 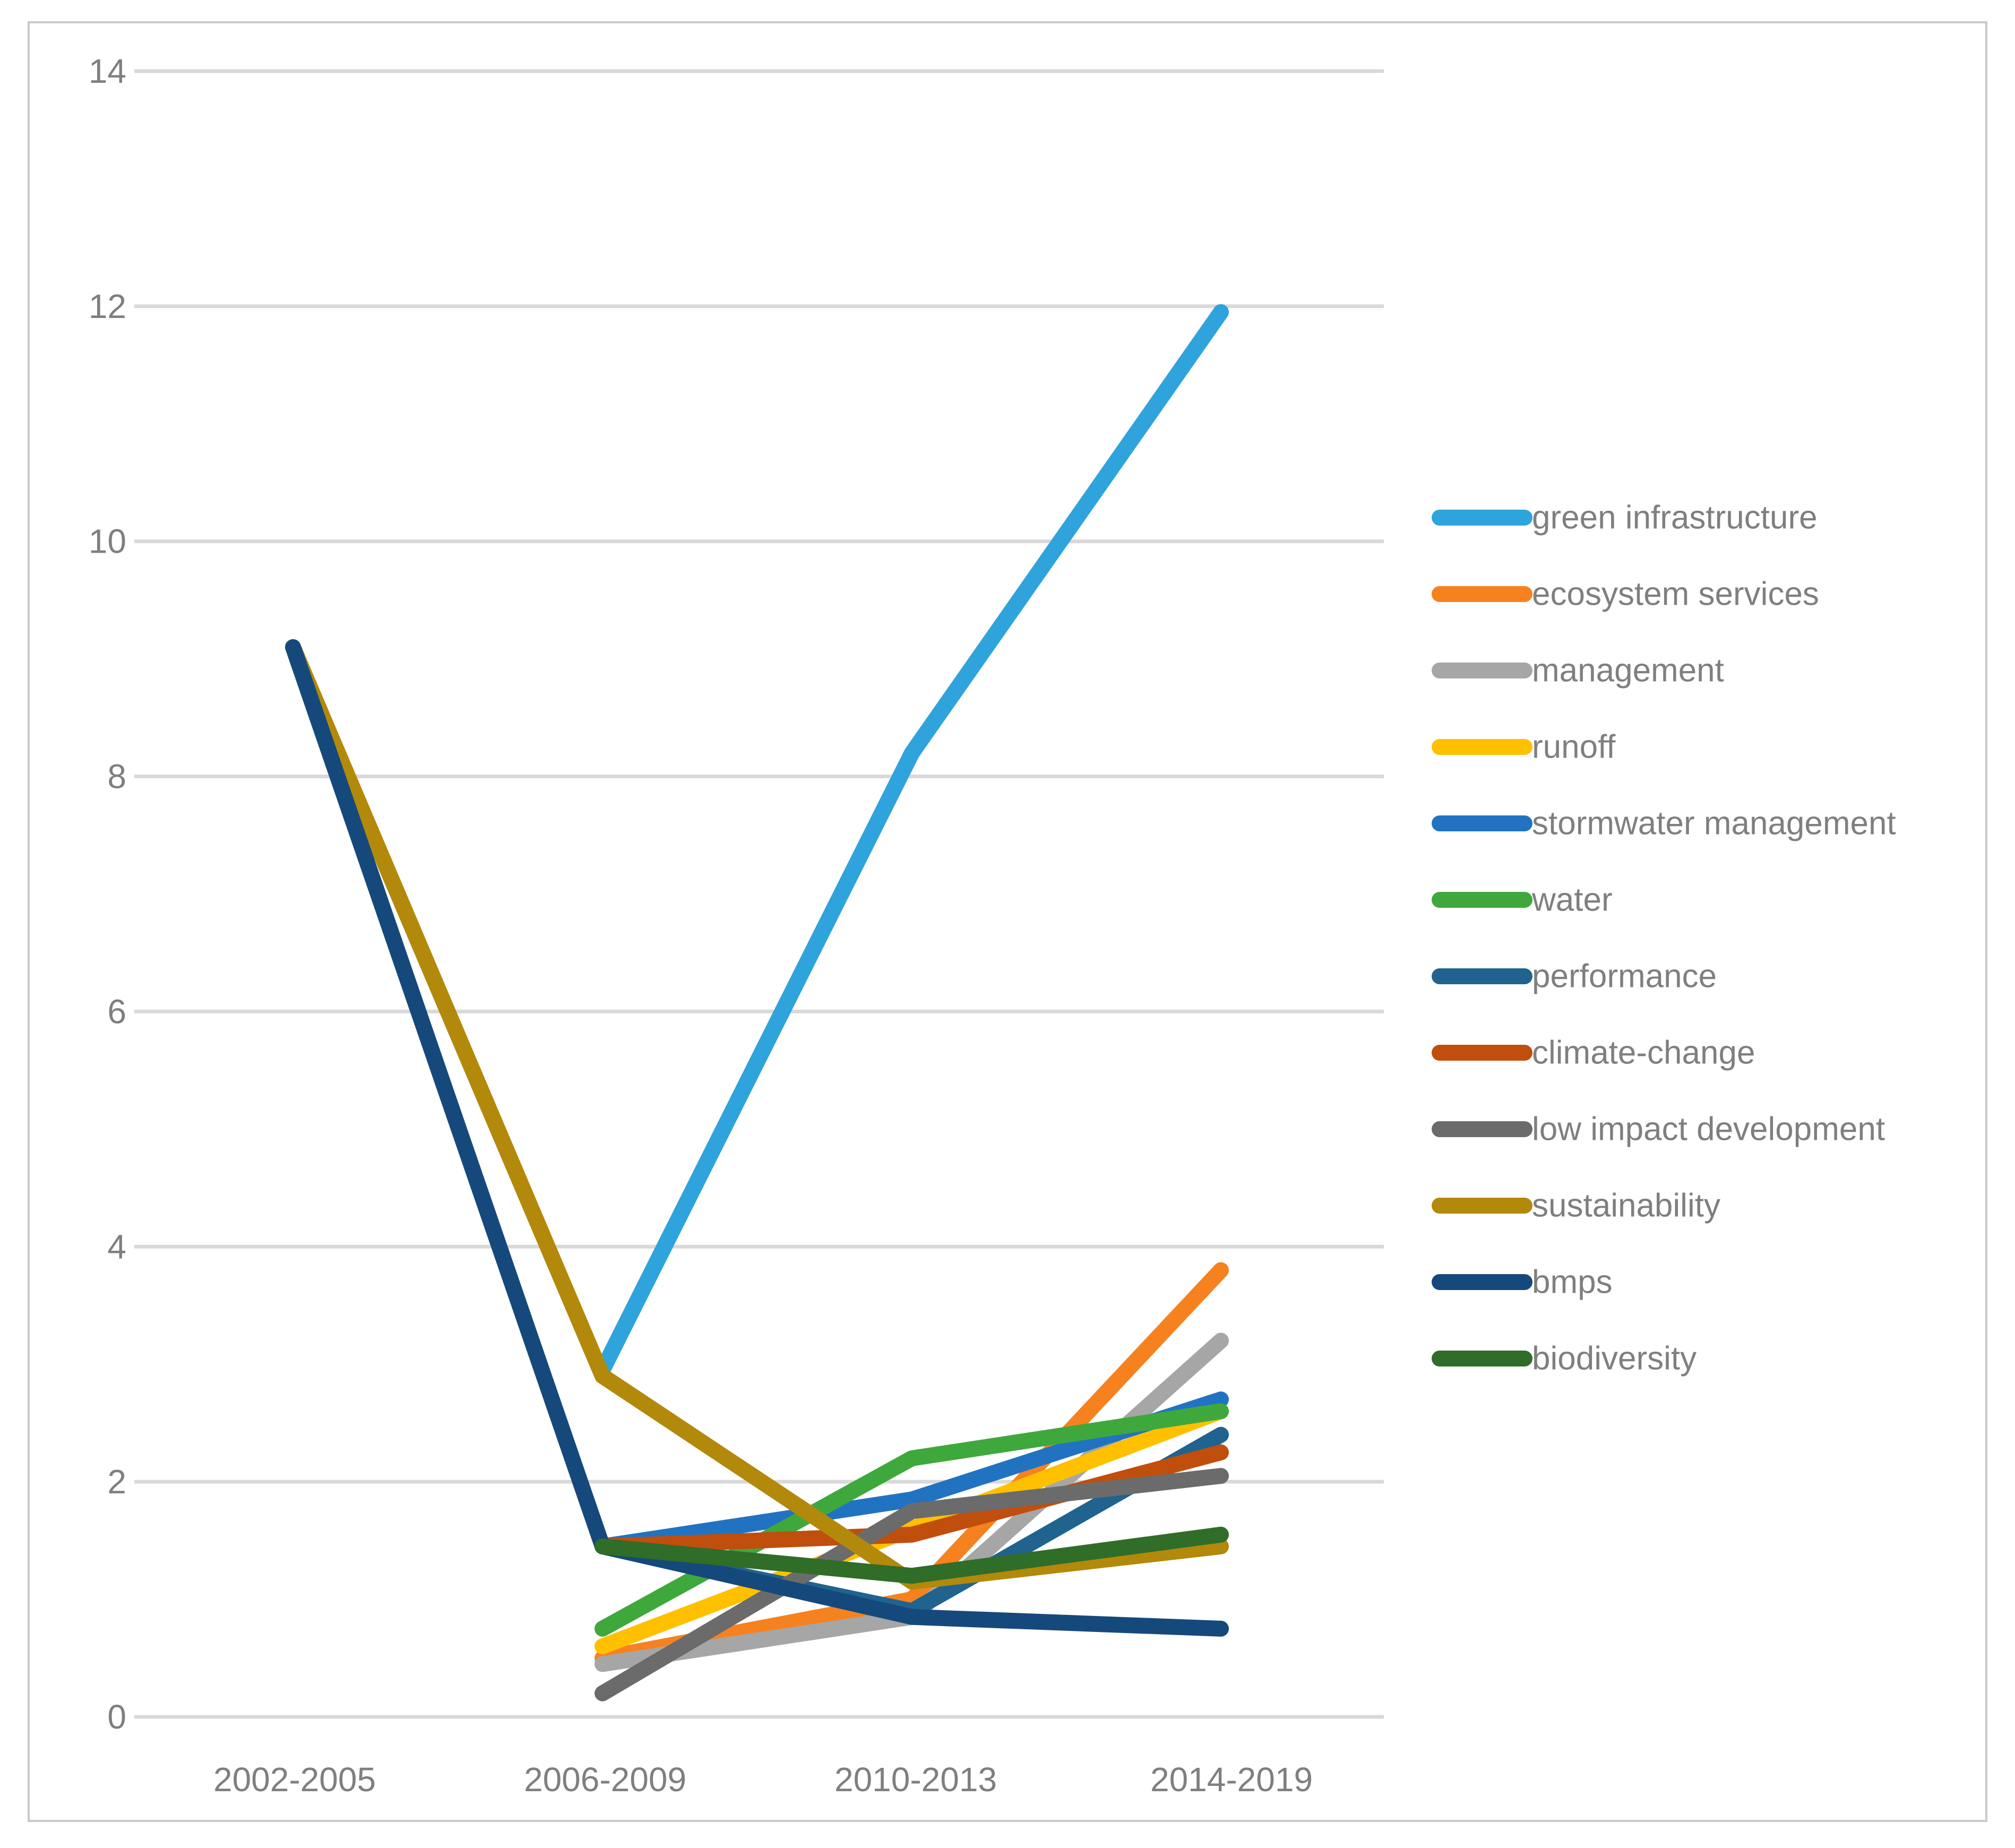 I want to click on legend-item: water, so click(x=1522, y=900).